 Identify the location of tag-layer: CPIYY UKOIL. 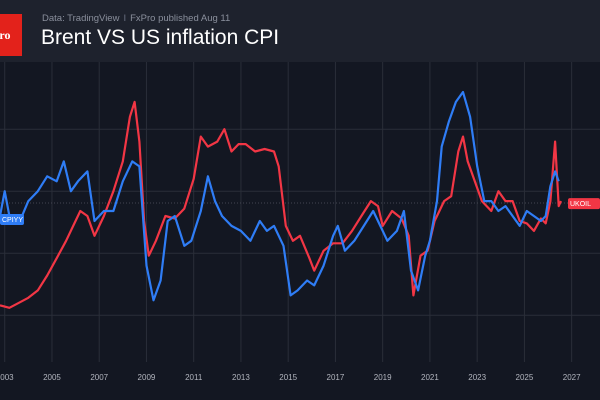
(300, 211).